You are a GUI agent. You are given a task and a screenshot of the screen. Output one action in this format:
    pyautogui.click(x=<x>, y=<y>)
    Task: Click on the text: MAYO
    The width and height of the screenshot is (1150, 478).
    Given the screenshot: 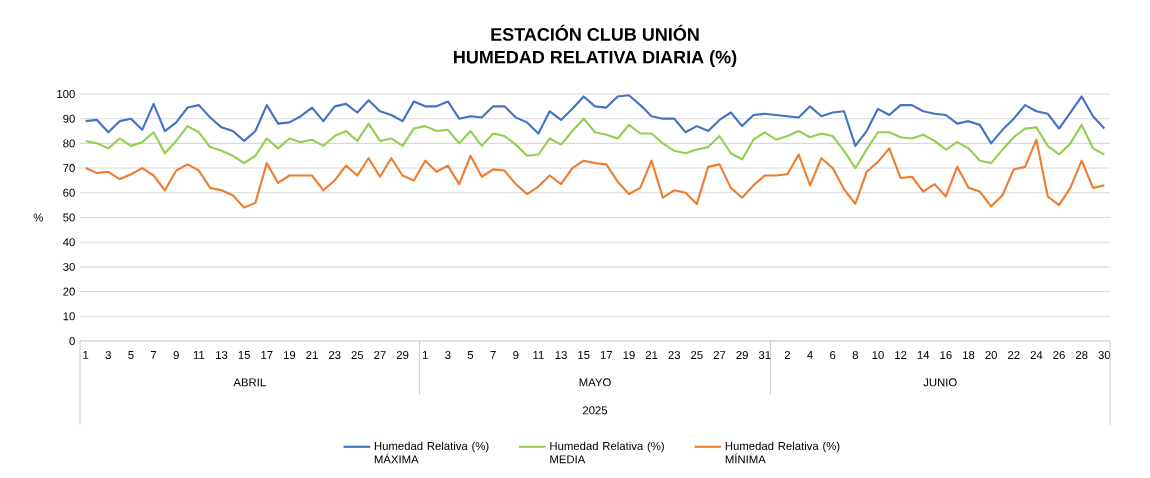 What is the action you would take?
    pyautogui.click(x=595, y=382)
    